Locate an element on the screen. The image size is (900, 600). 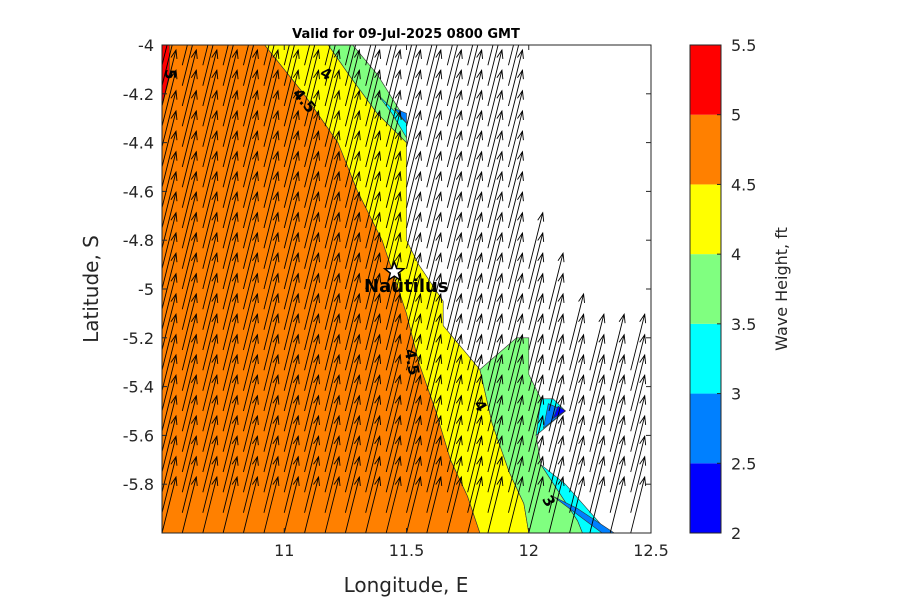
colorbar-tick-label: 5 is located at coordinates (736, 115).